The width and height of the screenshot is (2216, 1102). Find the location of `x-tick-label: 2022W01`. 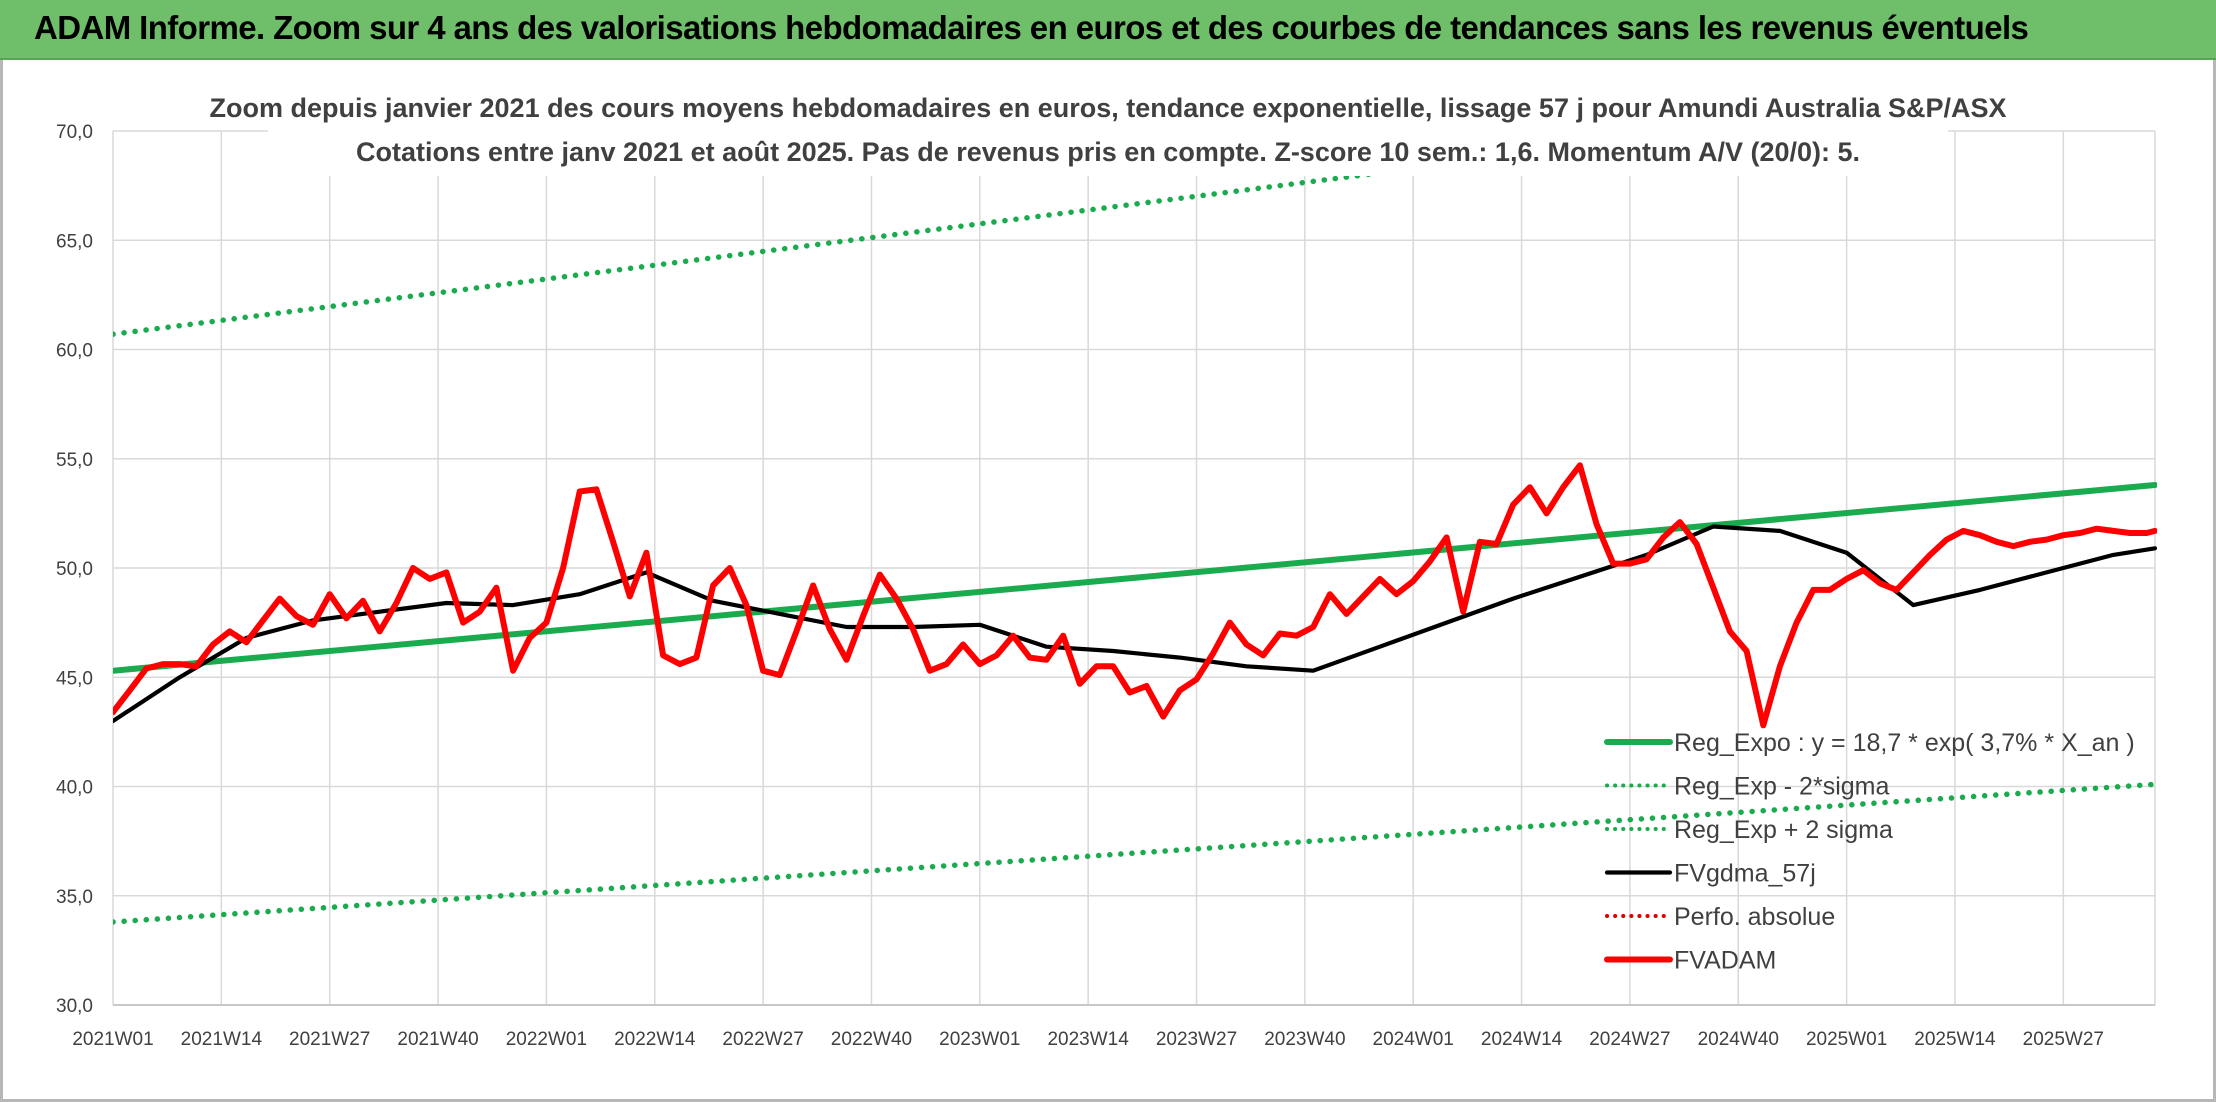

x-tick-label: 2022W01 is located at coordinates (546, 1039).